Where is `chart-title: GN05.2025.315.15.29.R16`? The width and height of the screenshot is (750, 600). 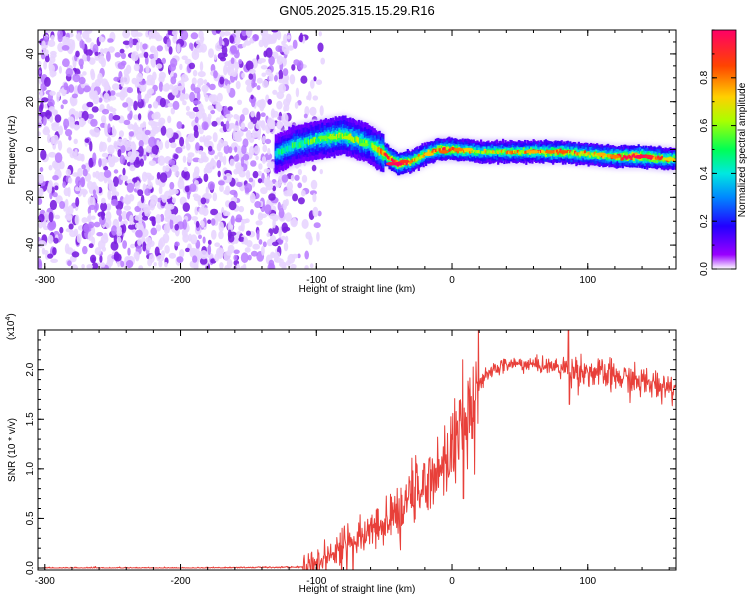
chart-title: GN05.2025.315.15.29.R16 is located at coordinates (356, 10).